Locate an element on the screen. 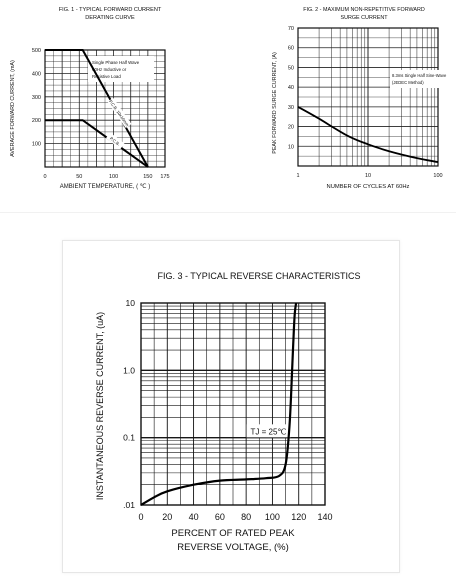  fig2-legend-box is located at coordinates (418, 79).